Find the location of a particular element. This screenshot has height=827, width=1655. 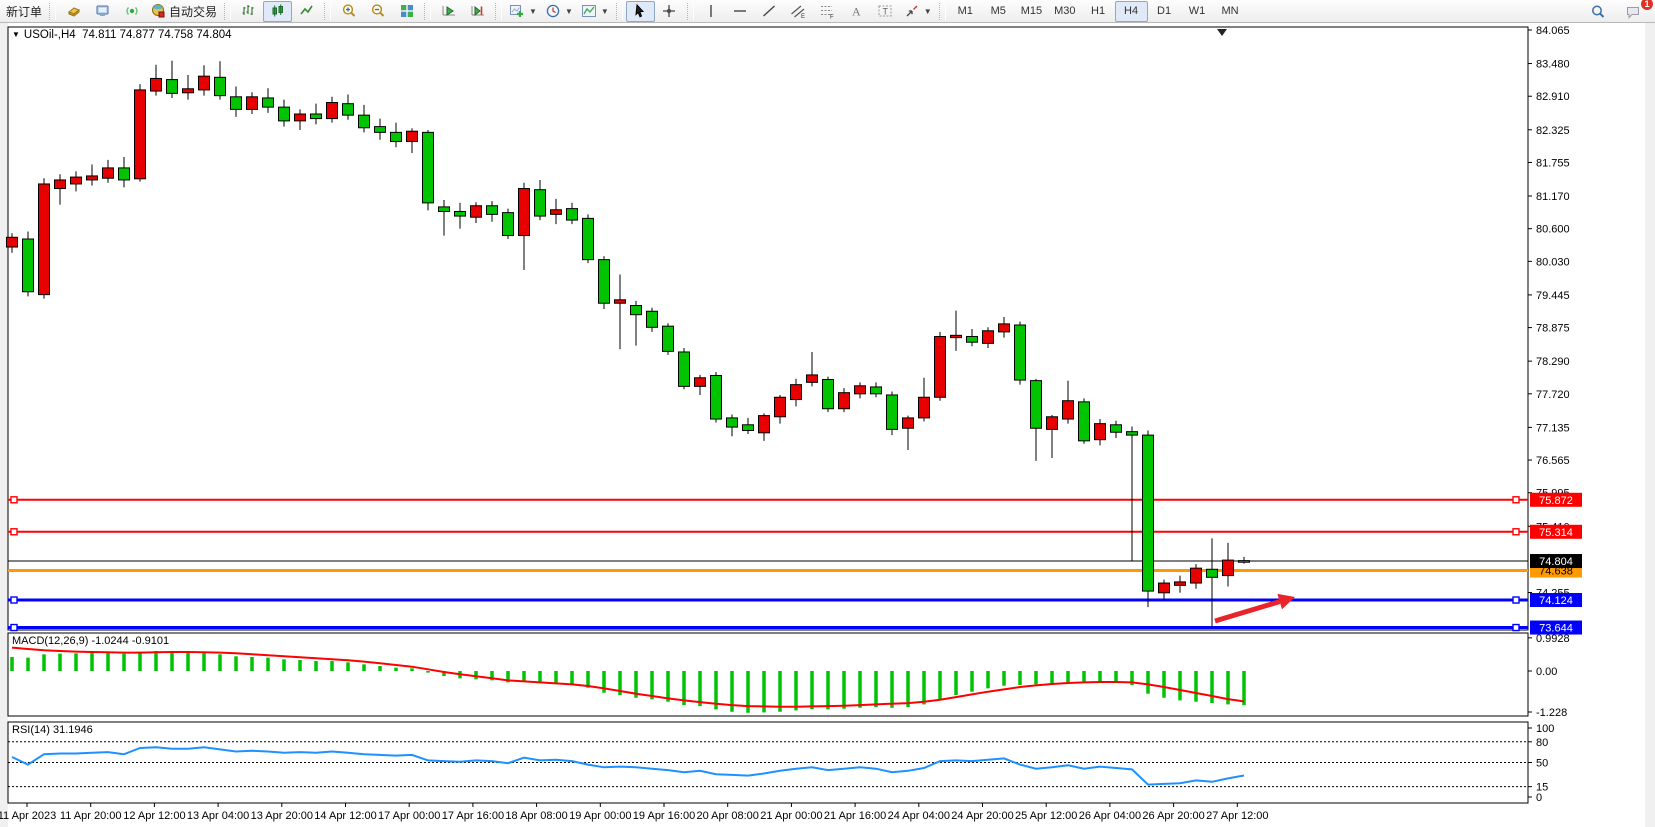

data-window-button is located at coordinates (102, 11).